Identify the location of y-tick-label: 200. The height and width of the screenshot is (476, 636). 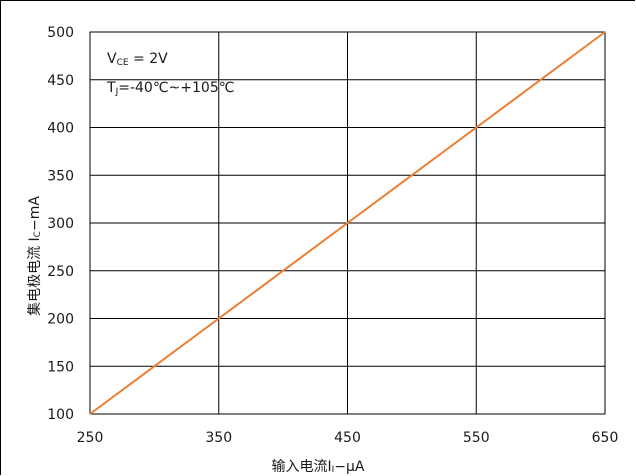
(60, 320).